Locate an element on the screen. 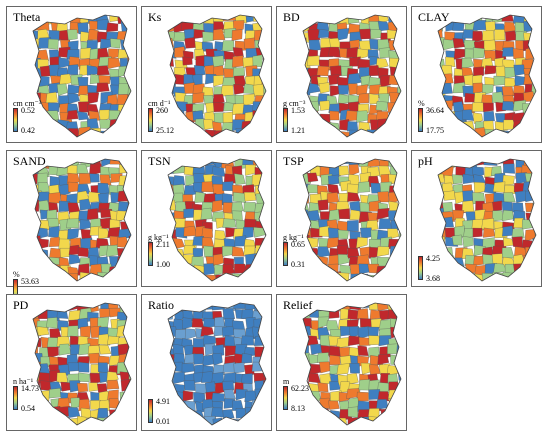 The height and width of the screenshot is (446, 550). legend-unit: n ha⁻¹ is located at coordinates (23, 381).